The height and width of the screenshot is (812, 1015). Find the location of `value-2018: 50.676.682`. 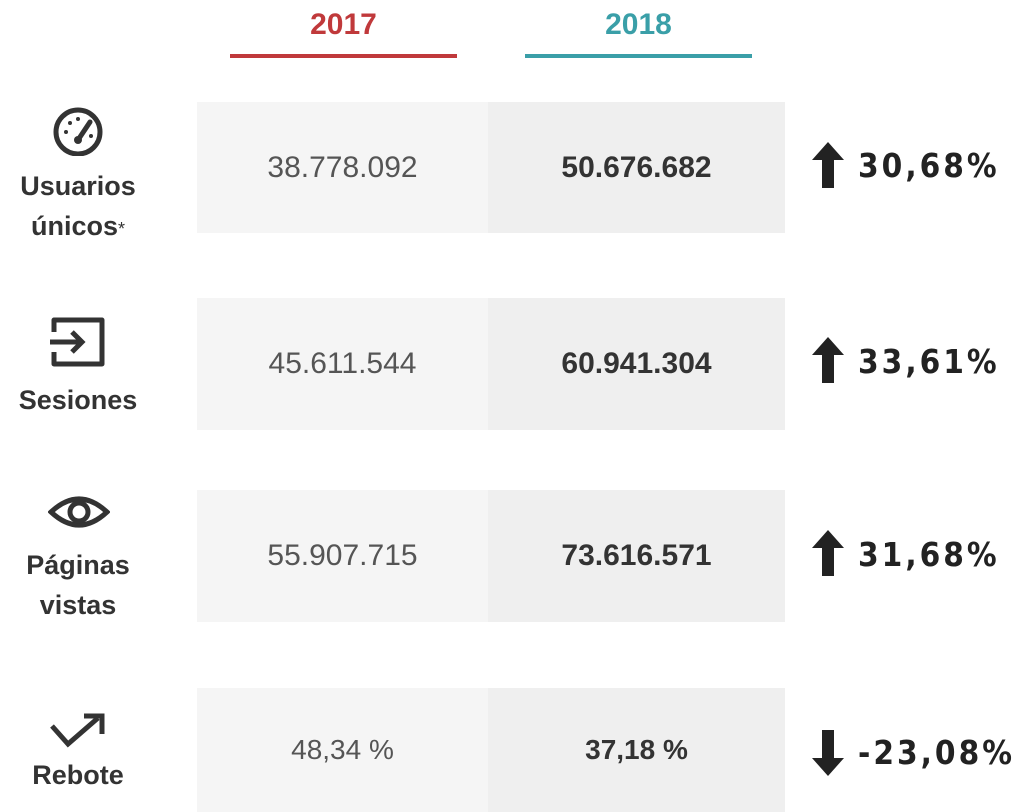

value-2018: 50.676.682 is located at coordinates (636, 167).